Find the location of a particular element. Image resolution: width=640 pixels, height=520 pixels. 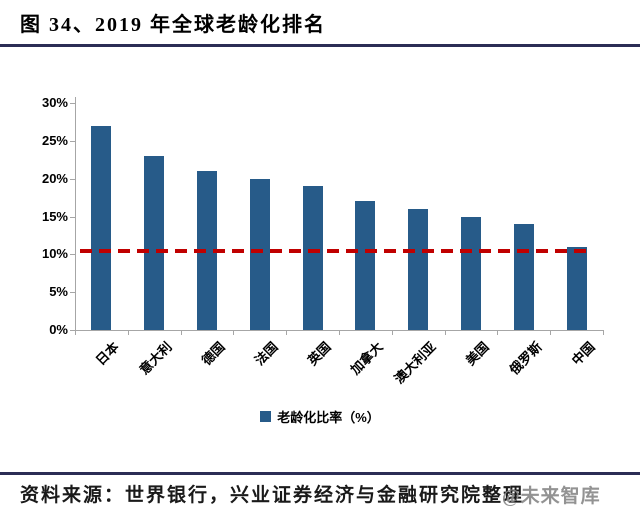

x-axis-label: 意大利 is located at coordinates (155, 358).